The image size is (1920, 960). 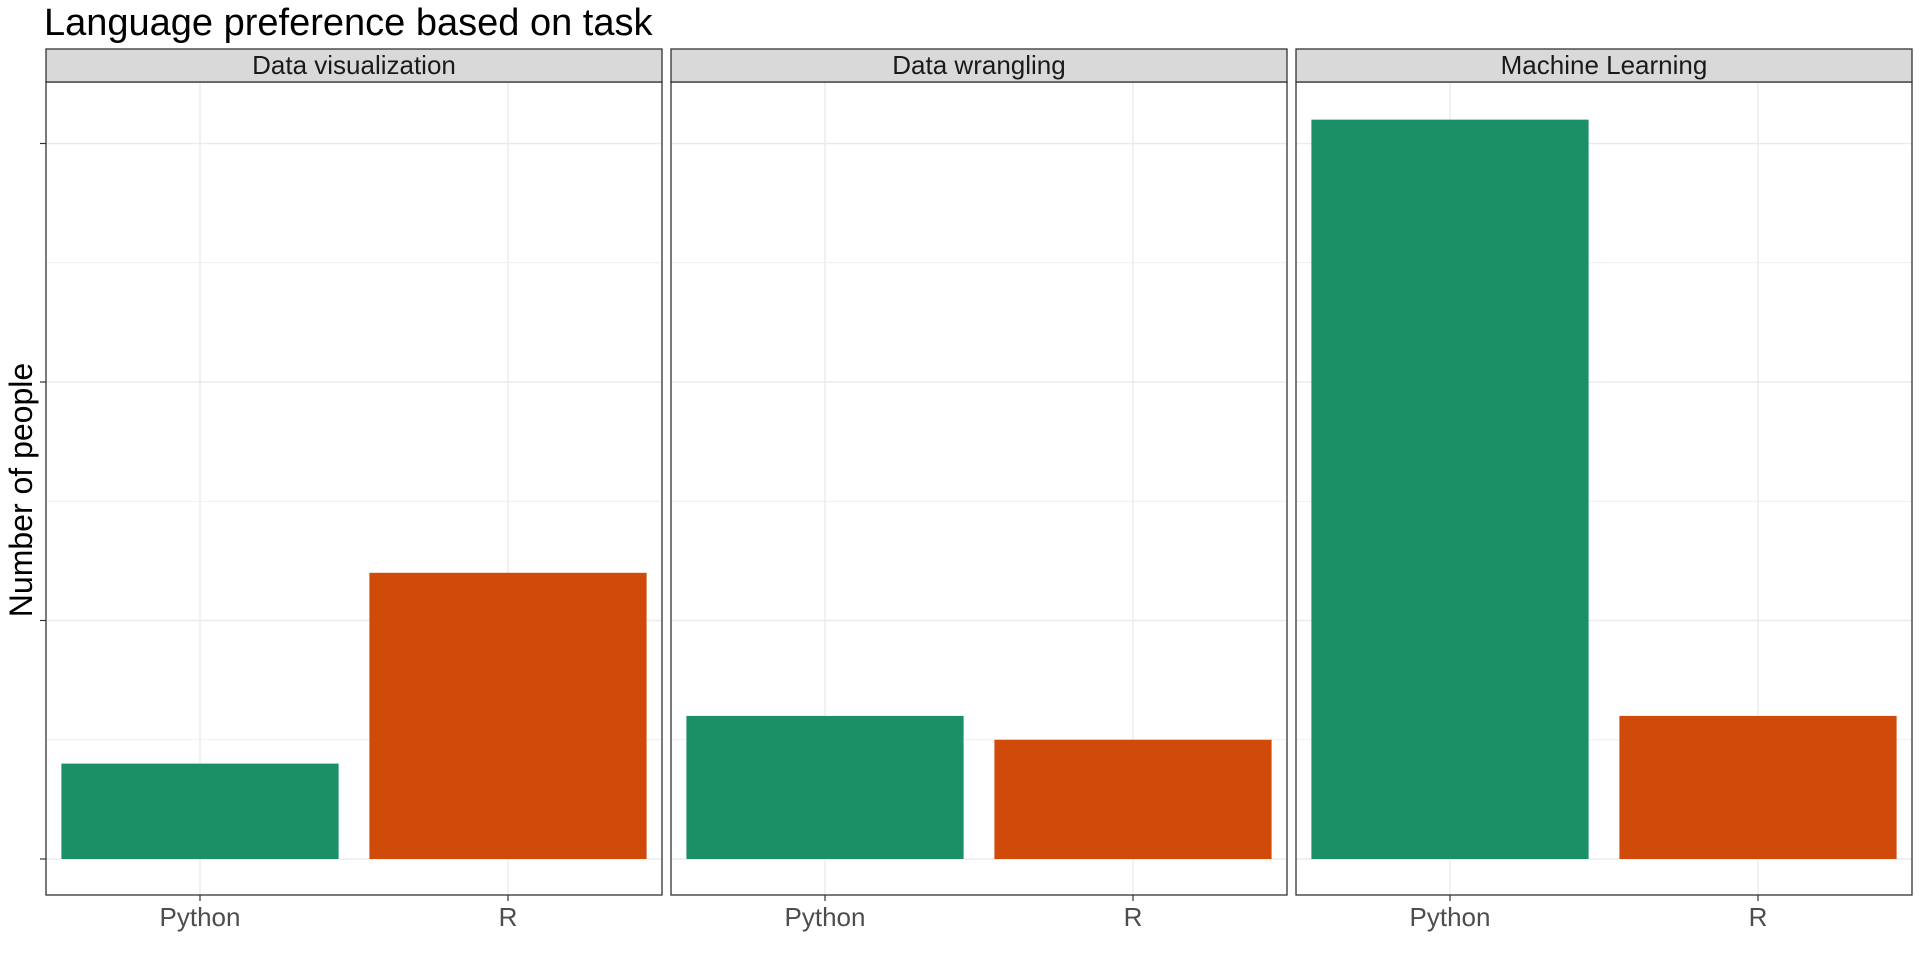 I want to click on bar-data-visualization-r, so click(x=508, y=715).